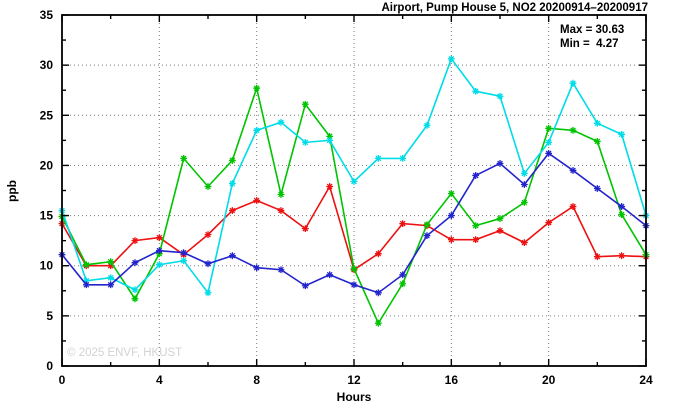 The height and width of the screenshot is (409, 674). Describe the element at coordinates (592, 30) in the screenshot. I see `max-value-label: Max = 30.63` at that location.